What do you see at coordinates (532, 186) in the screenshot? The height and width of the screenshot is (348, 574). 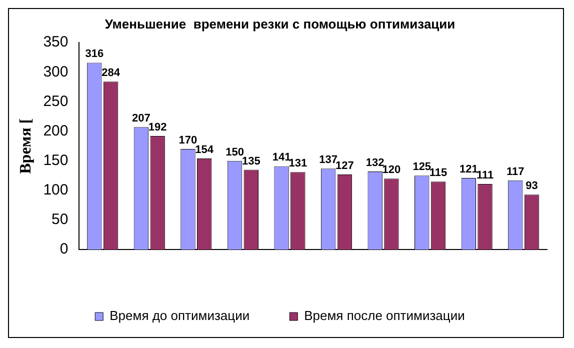 I see `data-label: 93` at bounding box center [532, 186].